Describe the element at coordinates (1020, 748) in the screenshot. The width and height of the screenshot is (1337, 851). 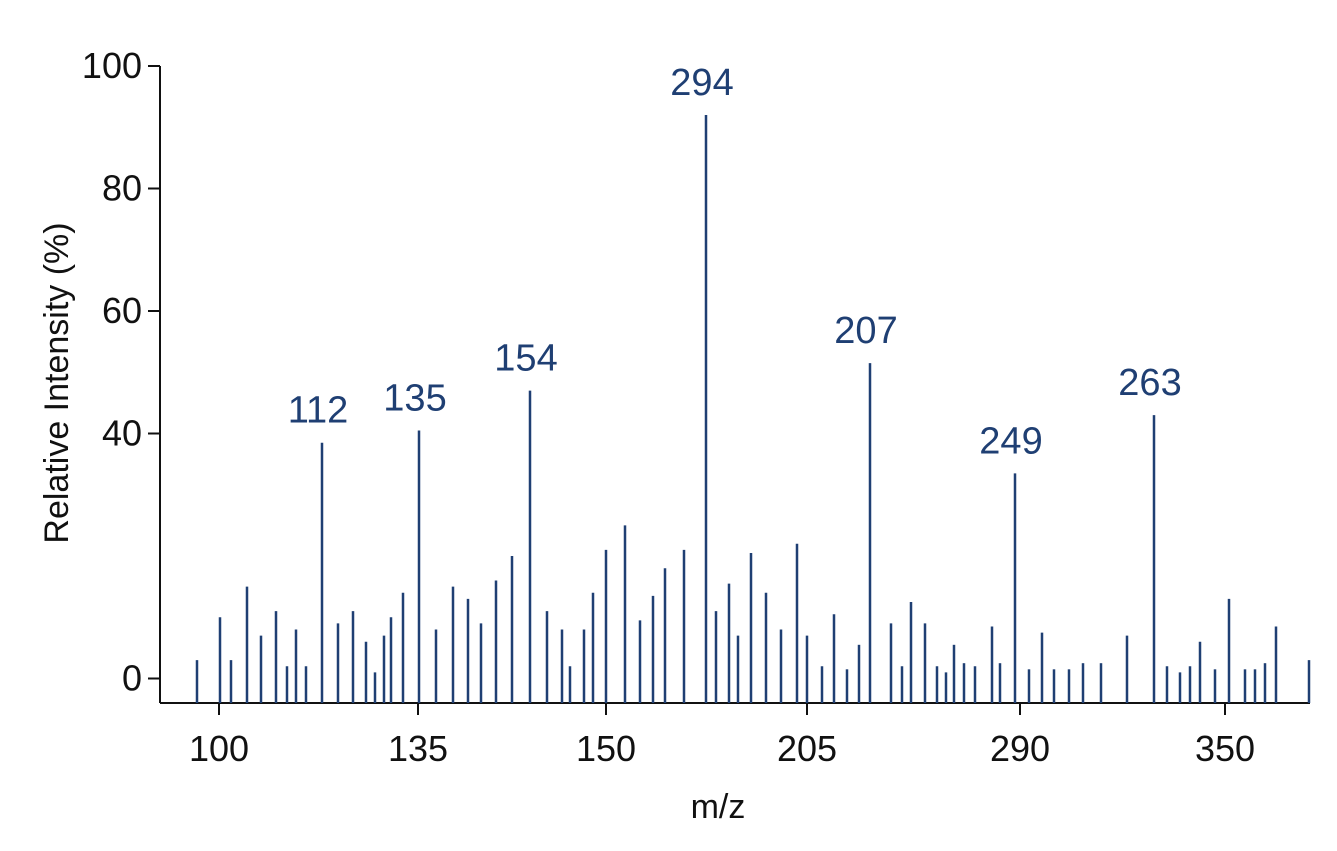
I see `x-tick-label: 290` at that location.